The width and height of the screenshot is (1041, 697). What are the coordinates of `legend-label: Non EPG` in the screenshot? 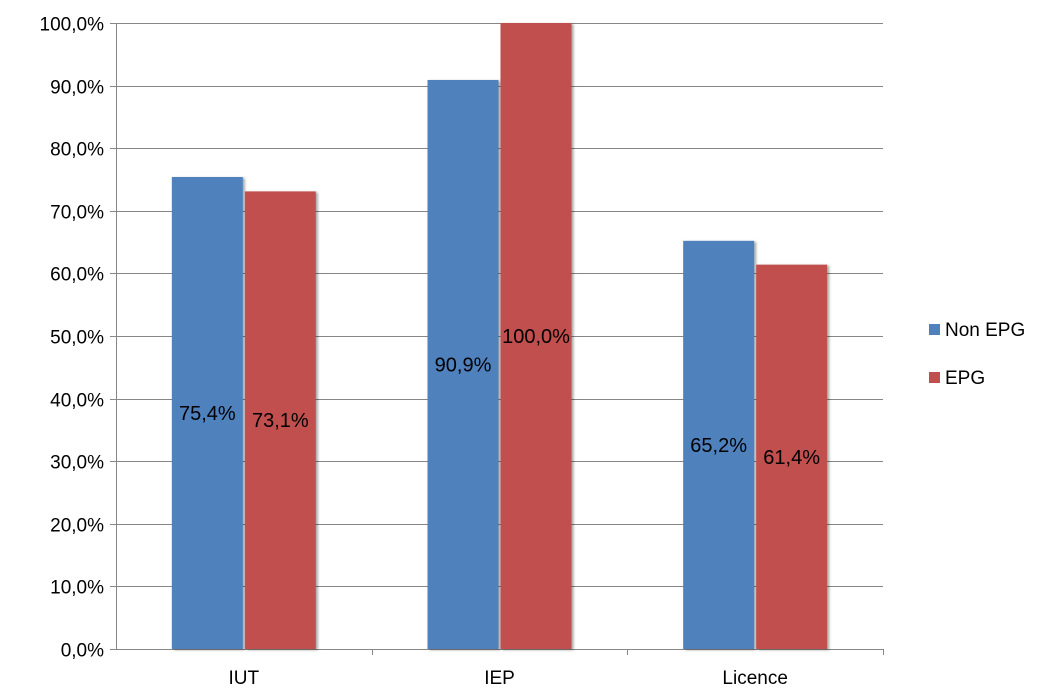 It's located at (985, 330).